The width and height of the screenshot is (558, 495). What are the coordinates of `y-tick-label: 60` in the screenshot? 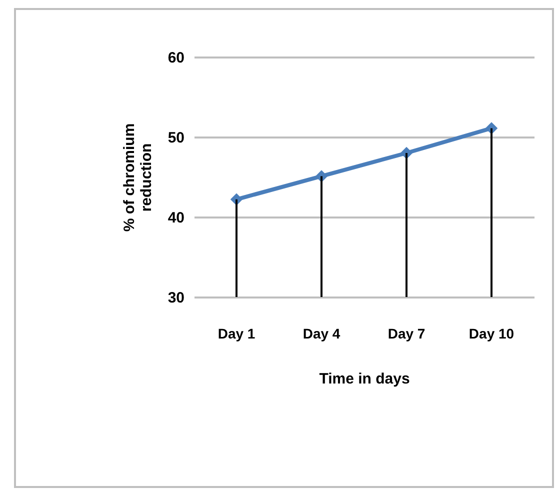 It's located at (176, 58).